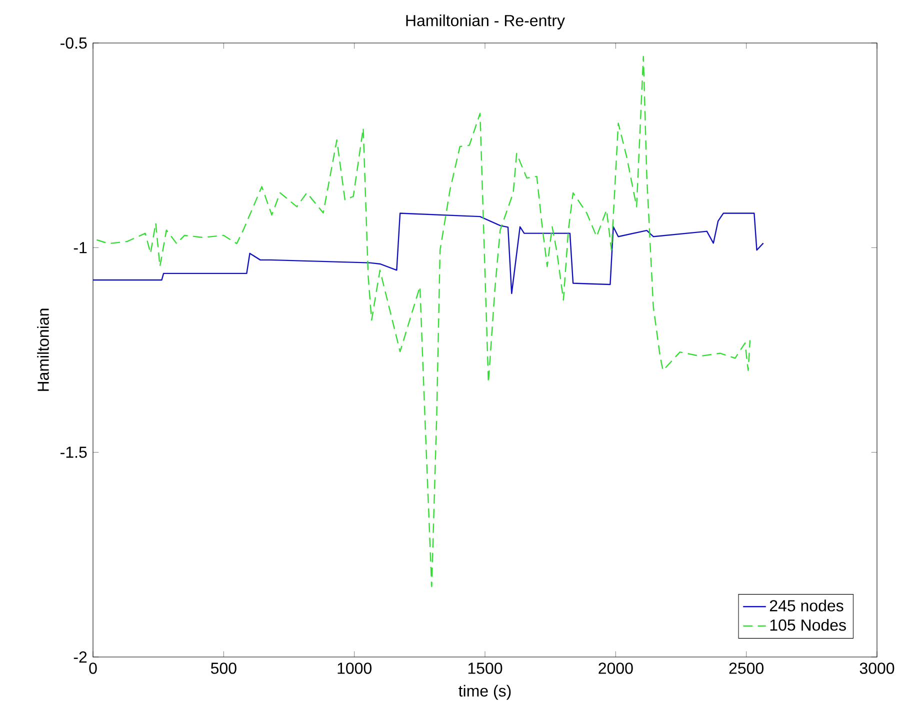 This screenshot has height=725, width=897. I want to click on line-series, so click(428, 253).